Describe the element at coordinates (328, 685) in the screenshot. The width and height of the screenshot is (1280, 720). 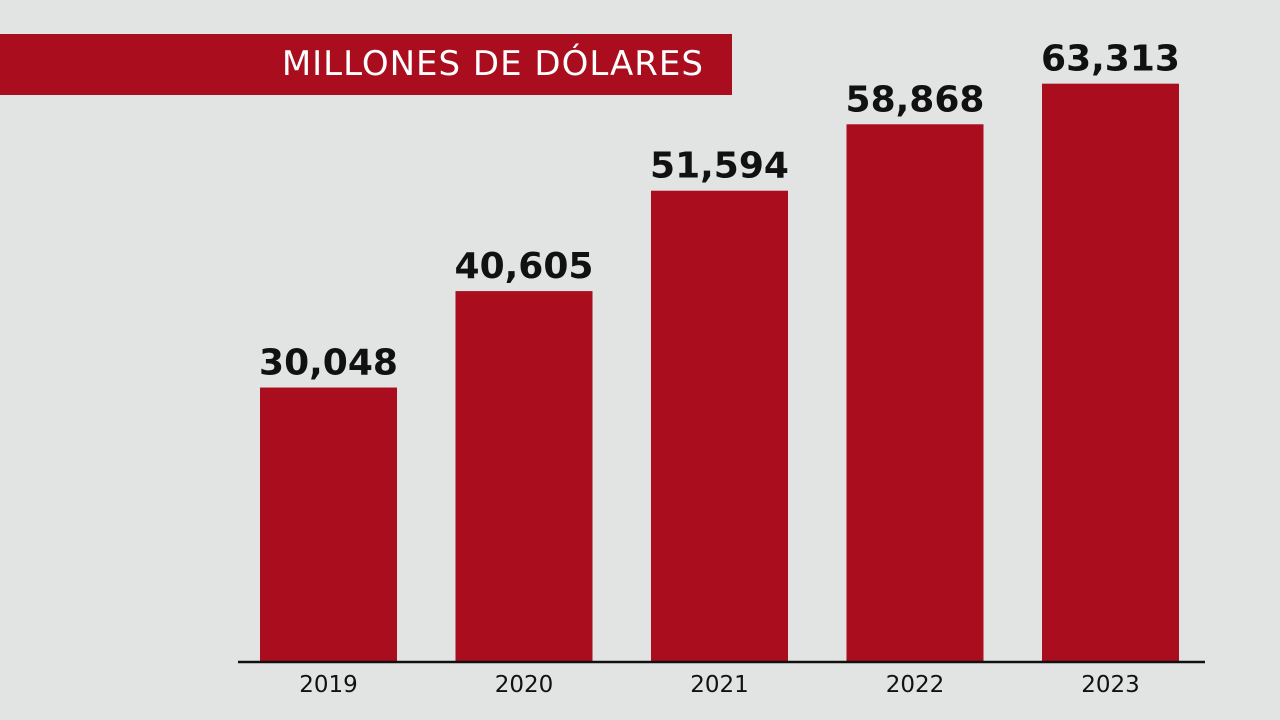
I see `x-tick-label-2019: 2019` at that location.